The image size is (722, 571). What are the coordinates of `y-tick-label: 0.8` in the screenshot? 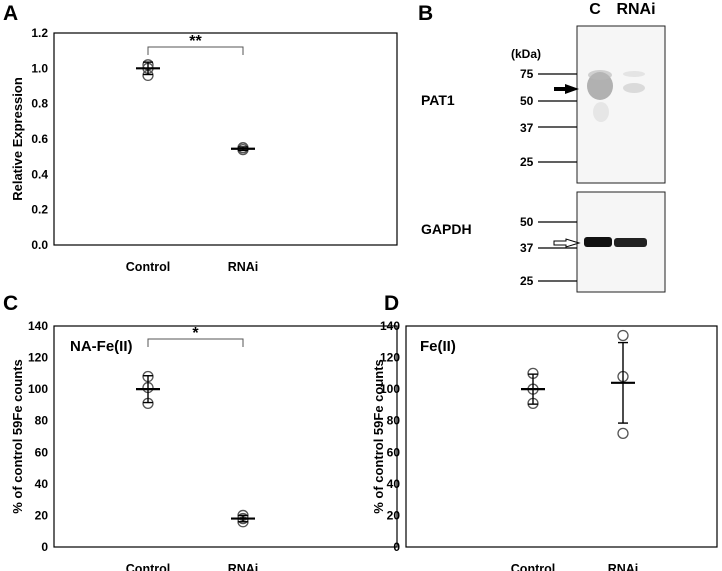 It's located at (39, 104).